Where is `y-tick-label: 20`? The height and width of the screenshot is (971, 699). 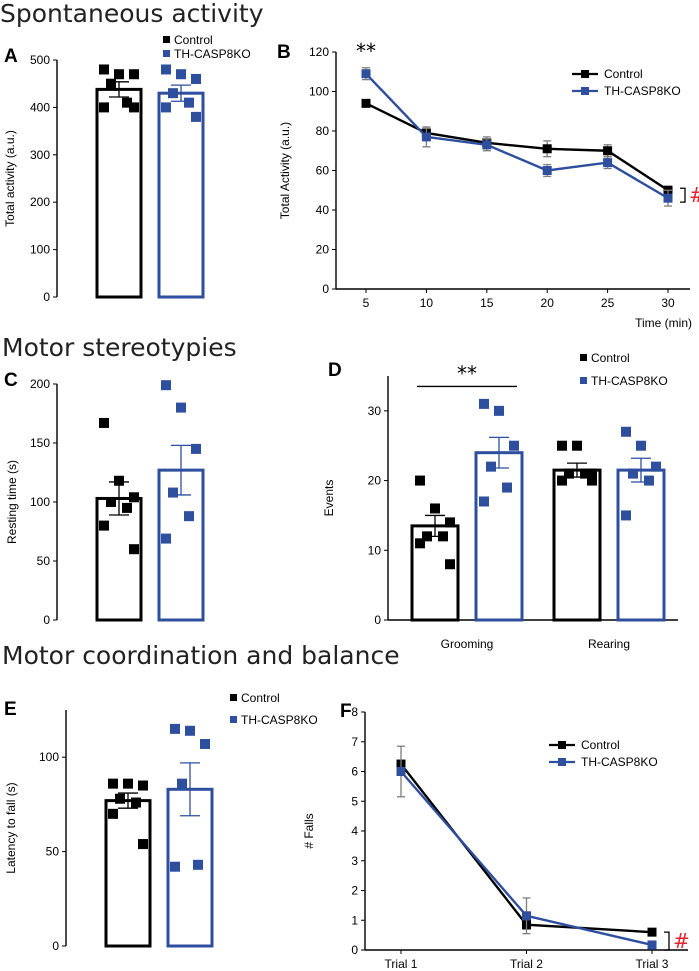 y-tick-label: 20 is located at coordinates (375, 481).